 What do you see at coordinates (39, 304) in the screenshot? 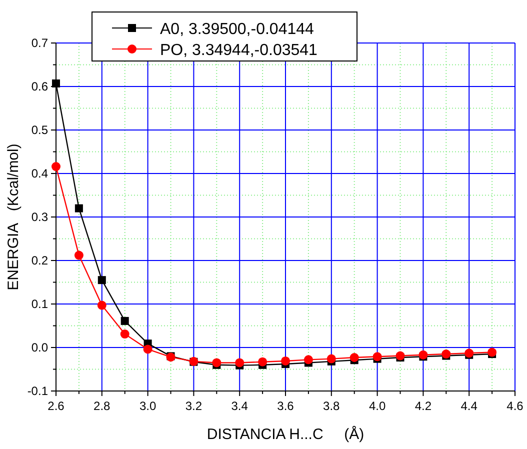
I see `y-tick-label: 0.1` at bounding box center [39, 304].